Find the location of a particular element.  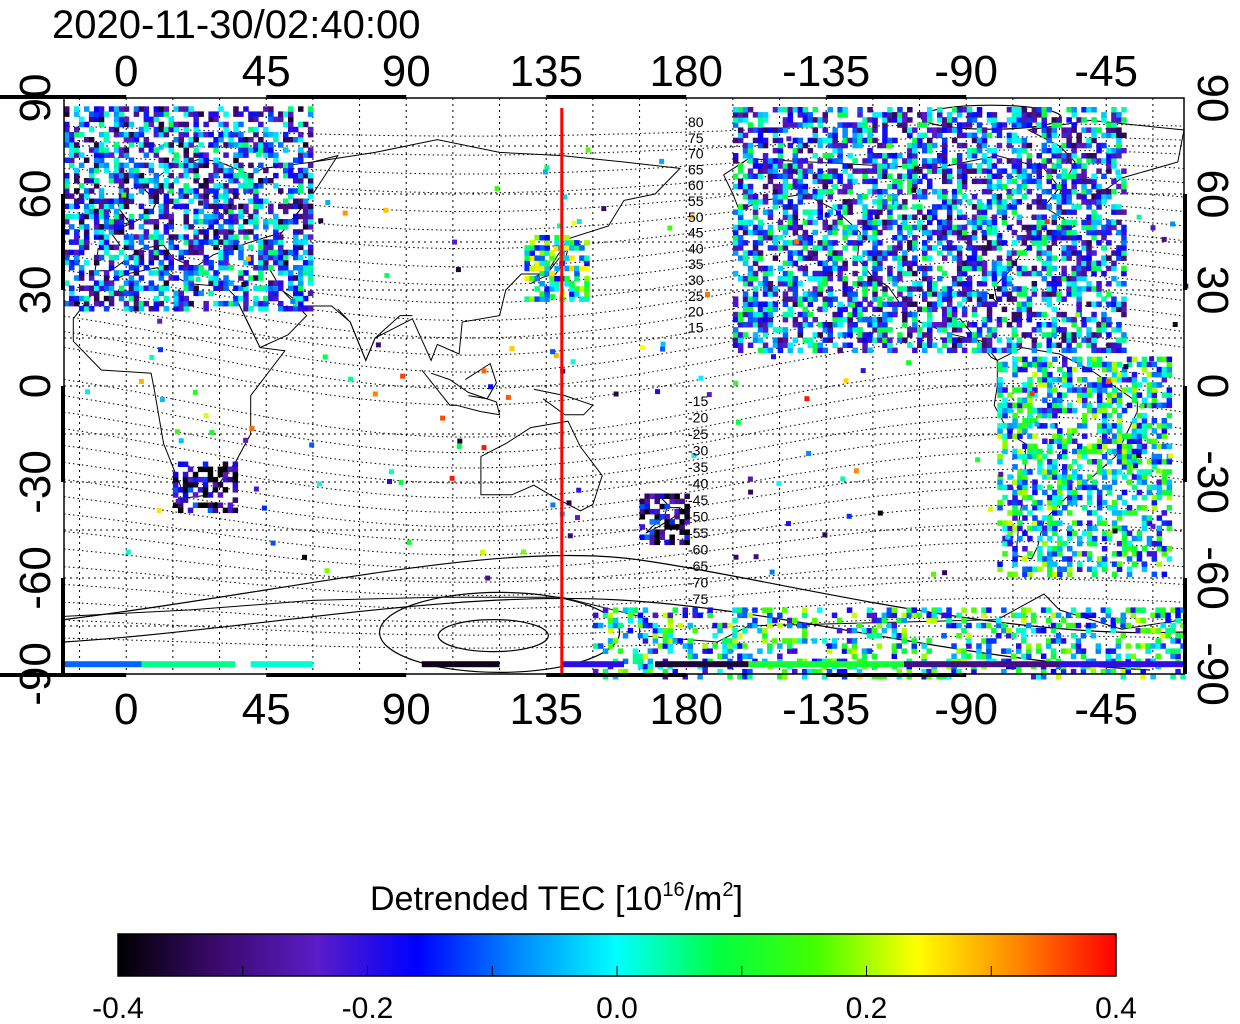

contour-line is located at coordinates (624, 338).